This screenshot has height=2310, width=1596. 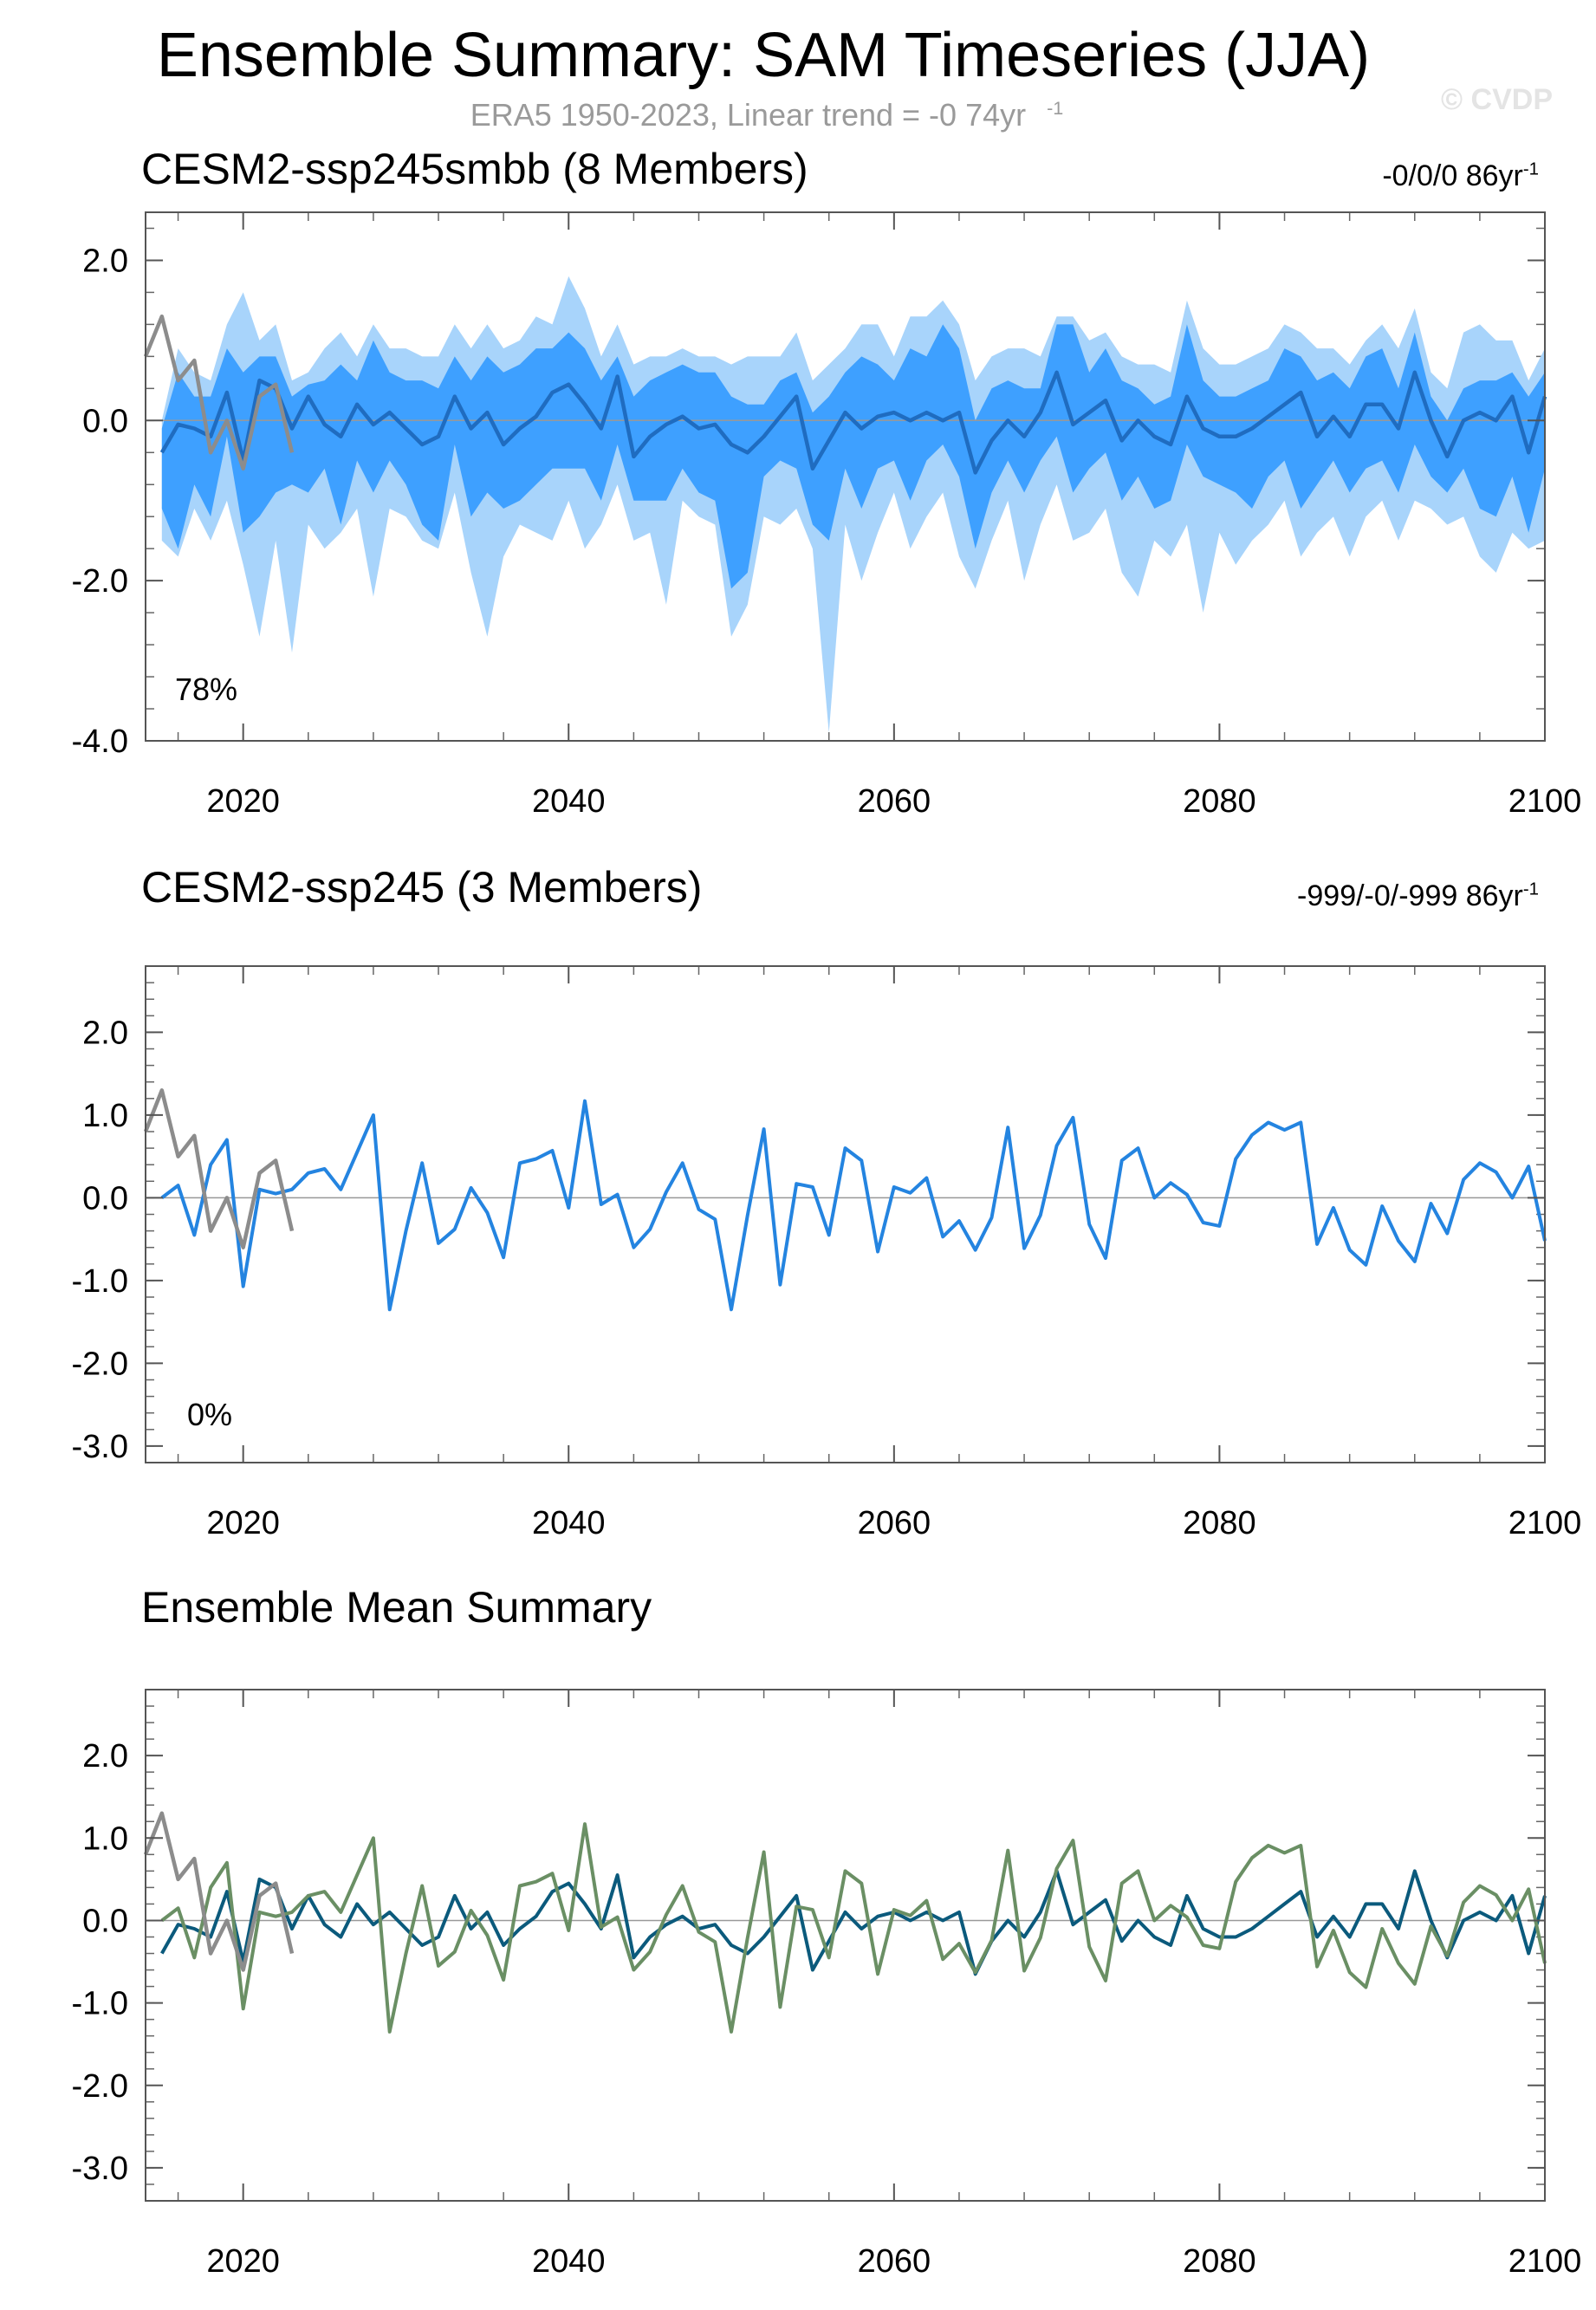 What do you see at coordinates (853, 1205) in the screenshot?
I see `series-line-member` at bounding box center [853, 1205].